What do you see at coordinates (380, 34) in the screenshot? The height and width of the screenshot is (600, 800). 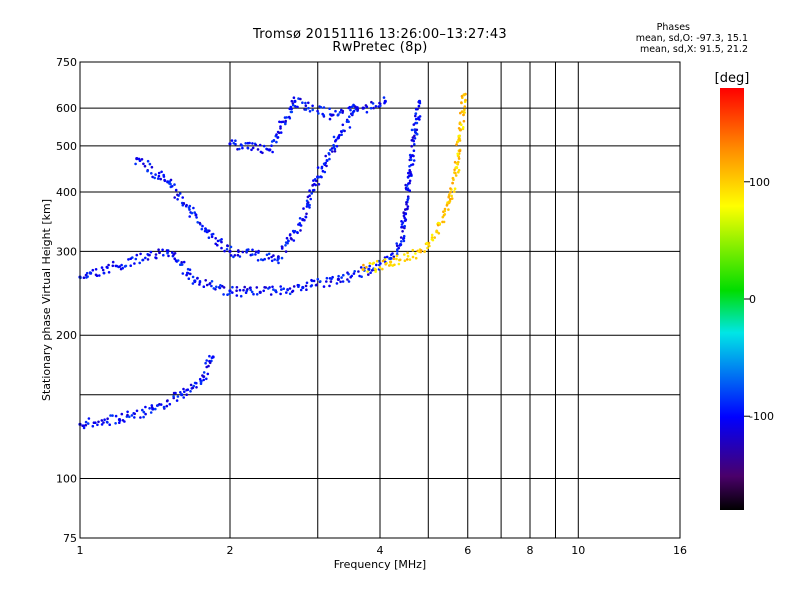 I see `chart-title: Tromsø 20151116 13:26:00–13:27:43` at bounding box center [380, 34].